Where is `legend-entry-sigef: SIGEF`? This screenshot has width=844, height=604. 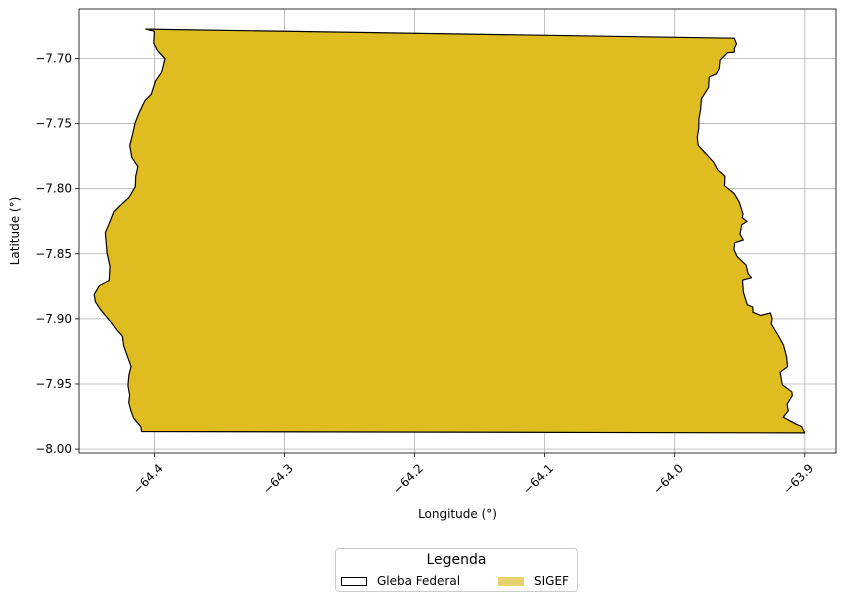
legend-entry-sigef: SIGEF is located at coordinates (533, 581).